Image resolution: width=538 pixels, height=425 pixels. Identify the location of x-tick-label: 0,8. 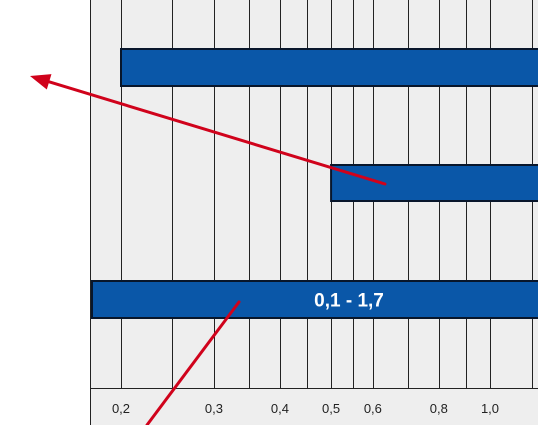
(439, 408).